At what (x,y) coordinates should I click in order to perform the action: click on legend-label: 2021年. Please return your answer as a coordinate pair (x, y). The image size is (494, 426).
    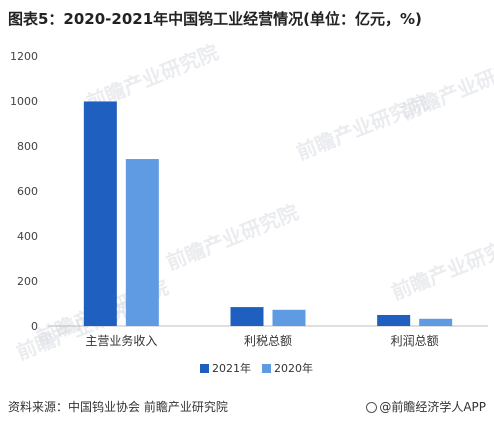
    Looking at the image, I should click on (231, 368).